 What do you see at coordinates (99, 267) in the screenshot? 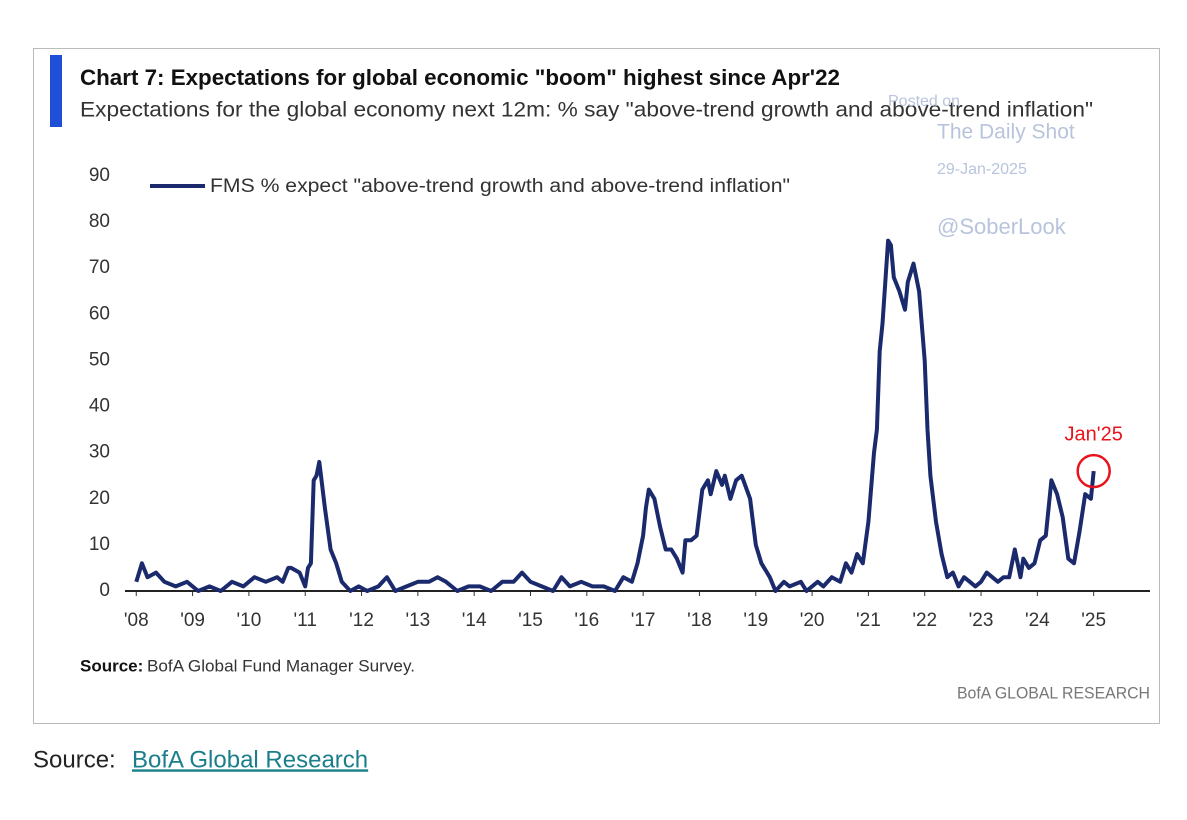
I see `y-tick-label: 70` at bounding box center [99, 267].